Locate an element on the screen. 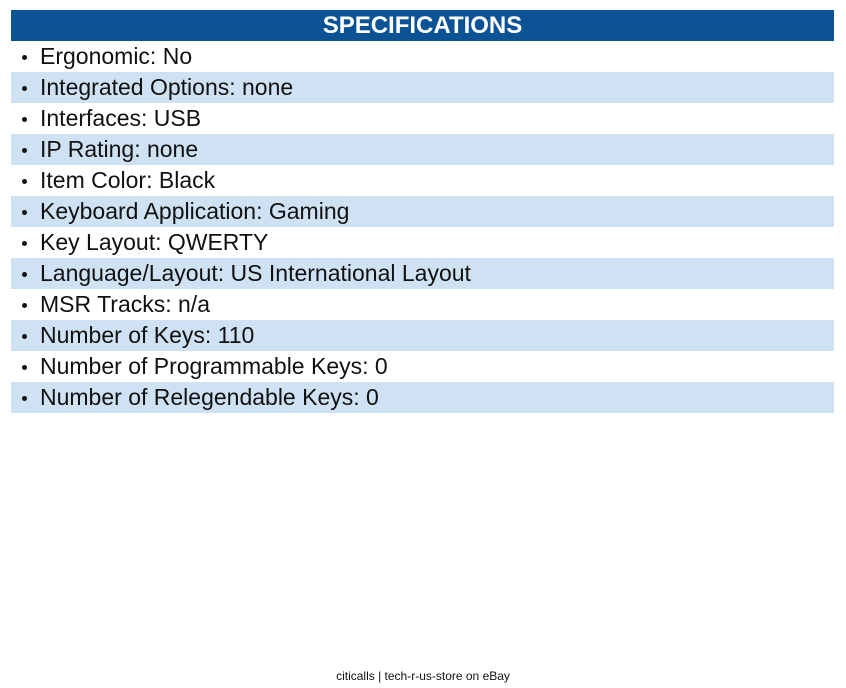 This screenshot has height=688, width=846. footer: citicalls | tech-r-us-store on eBay is located at coordinates (423, 676).